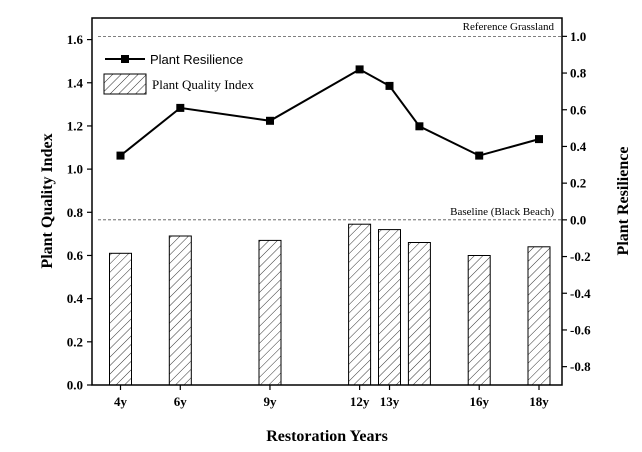  Describe the element at coordinates (576, 201) in the screenshot. I see `right-axis: -0.8 -0.6 -0.4 -0.2 0.0 0.2 0.4 0.6 0.8 1.0` at that location.